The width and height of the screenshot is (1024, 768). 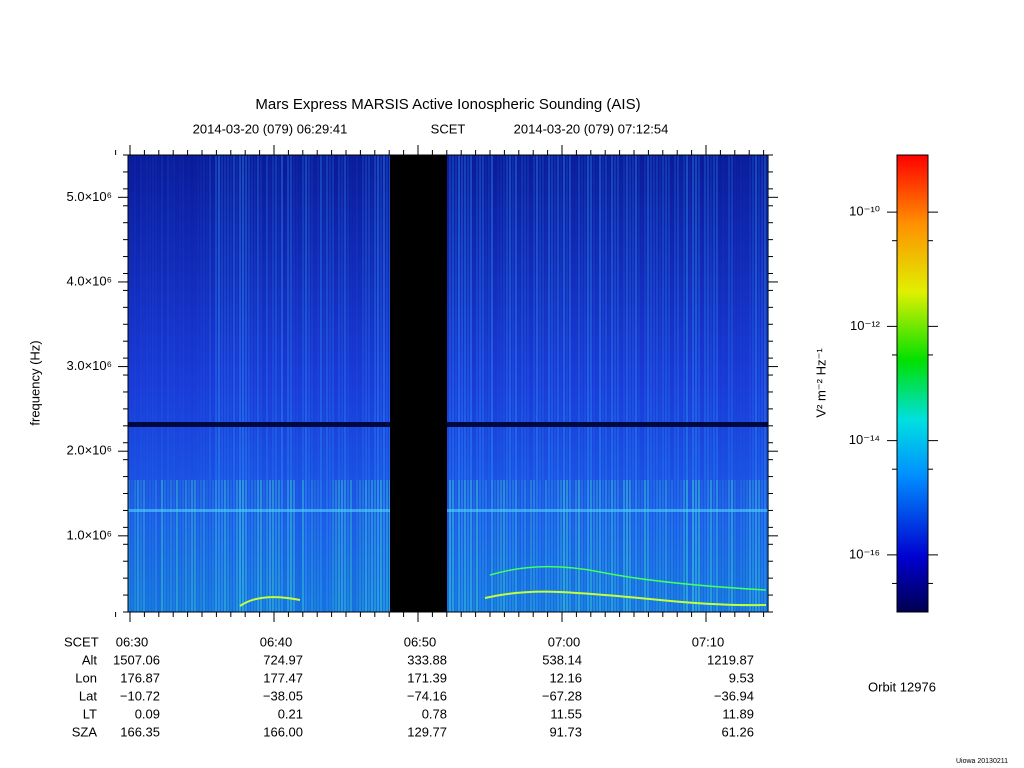 I want to click on colorbar-tick-label: 10⁻¹⁰, so click(x=864, y=211).